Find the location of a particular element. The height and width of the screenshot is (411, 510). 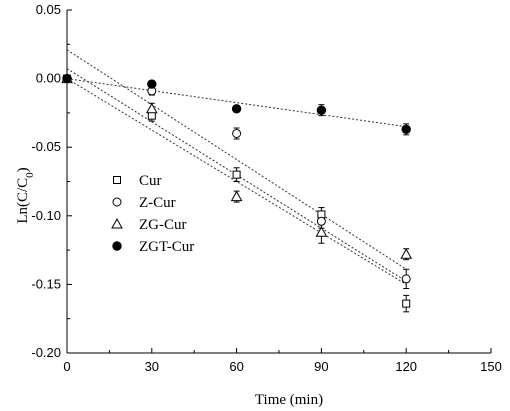

y-ticks: 0.05 0.00 -0.05 -0.10 -0.15 -0.20 is located at coordinates (51, 181).